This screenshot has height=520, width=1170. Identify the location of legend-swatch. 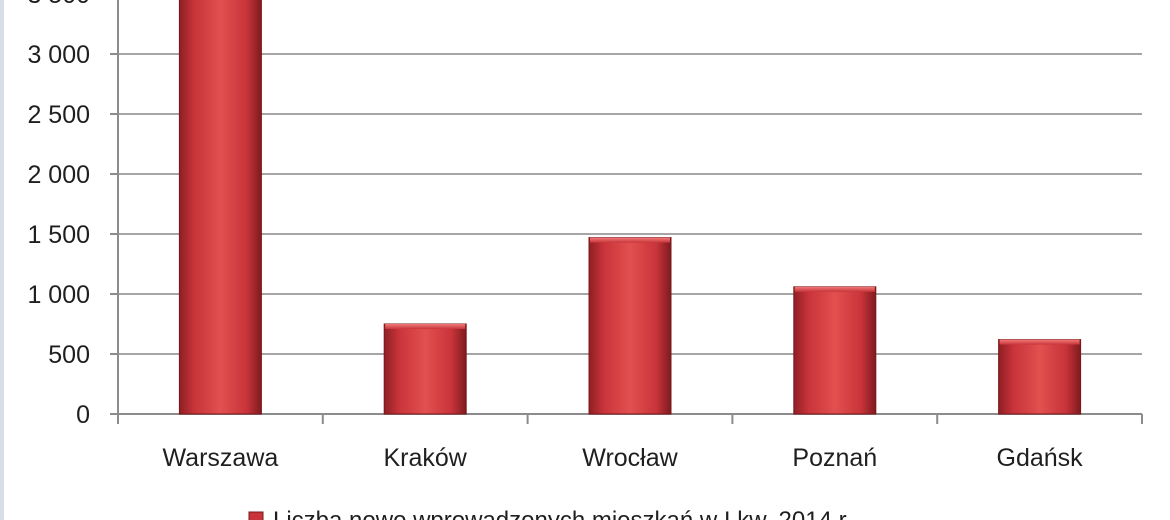
(256, 515).